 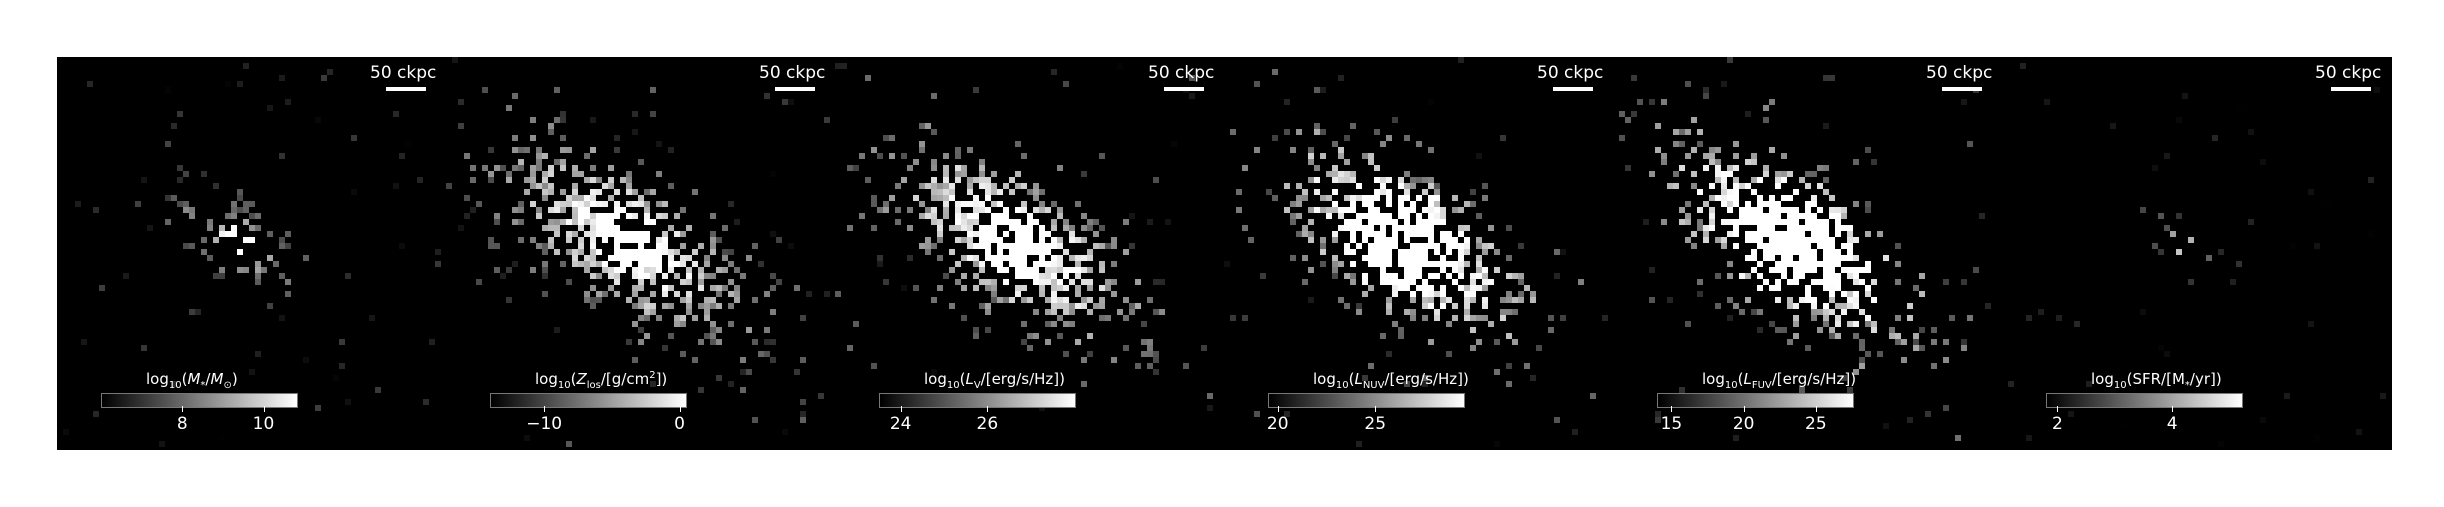 I want to click on galaxy-map-sfr, so click(x=2196, y=253).